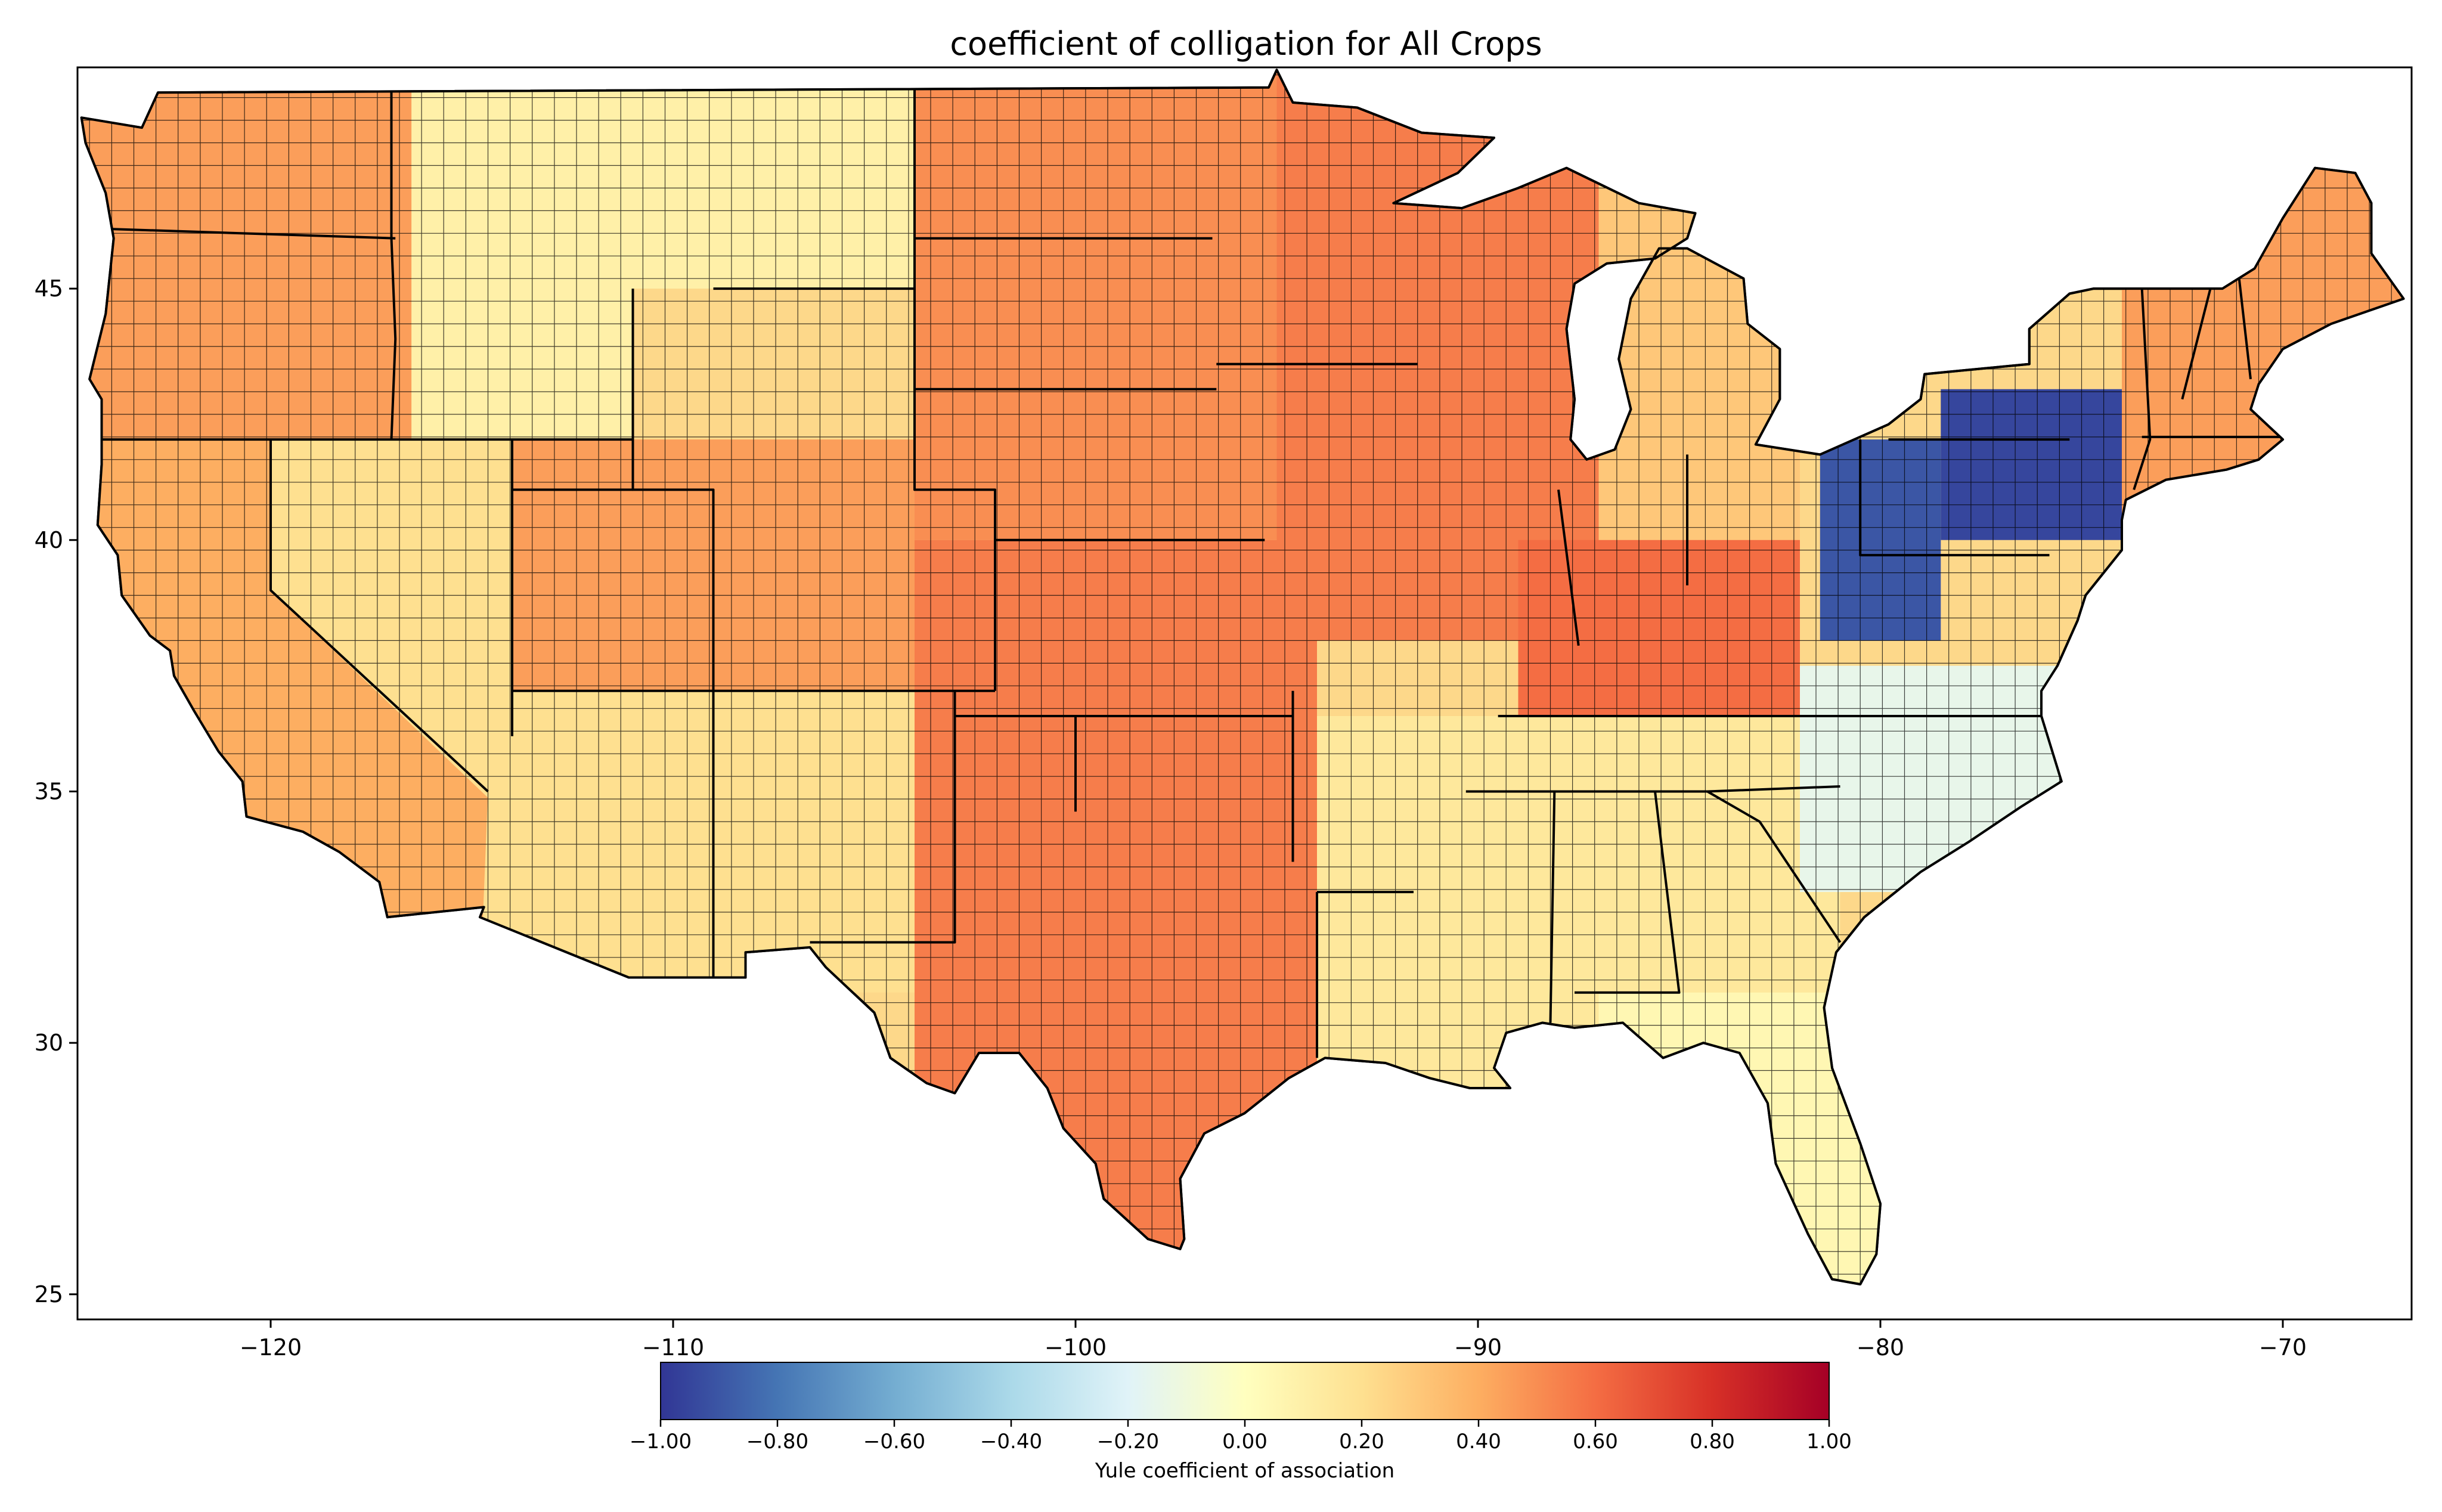  What do you see at coordinates (271, 1347) in the screenshot?
I see `x-tick-label: −120` at bounding box center [271, 1347].